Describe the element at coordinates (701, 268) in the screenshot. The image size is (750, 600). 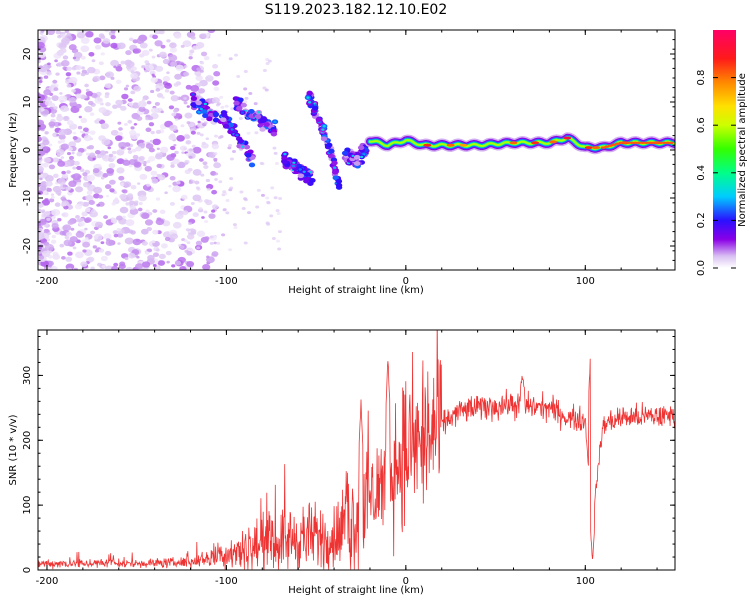
I see `colorbar-tick-label: 0.0` at that location.